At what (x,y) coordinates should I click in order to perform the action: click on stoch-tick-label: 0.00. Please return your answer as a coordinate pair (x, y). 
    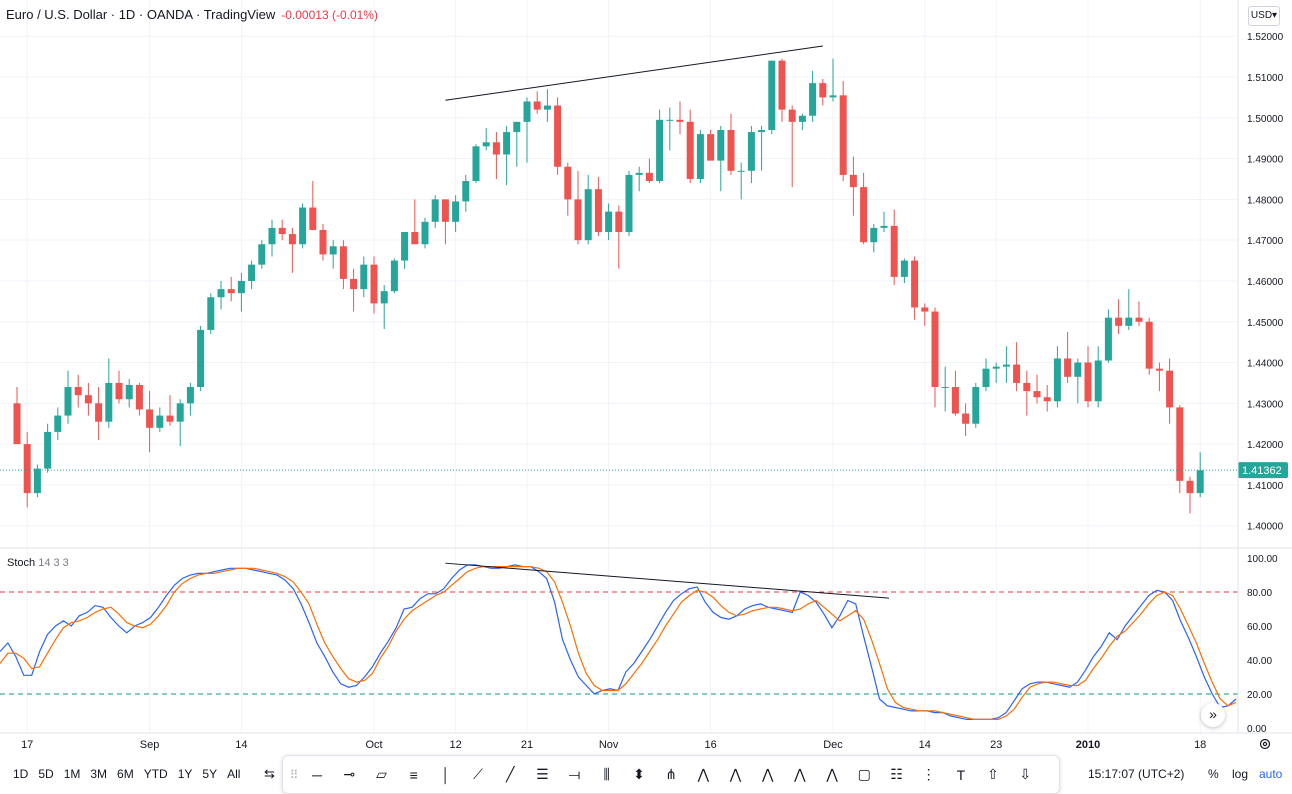
    Looking at the image, I should click on (1257, 729).